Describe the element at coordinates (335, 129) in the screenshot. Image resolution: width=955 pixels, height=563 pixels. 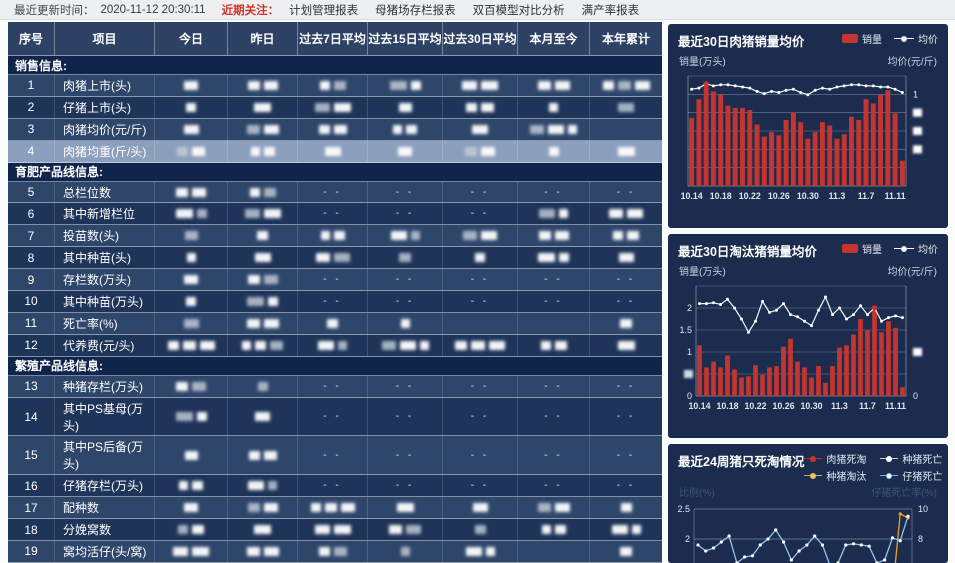
I see `table-row: 3 肉猪均价(元/斤)` at that location.